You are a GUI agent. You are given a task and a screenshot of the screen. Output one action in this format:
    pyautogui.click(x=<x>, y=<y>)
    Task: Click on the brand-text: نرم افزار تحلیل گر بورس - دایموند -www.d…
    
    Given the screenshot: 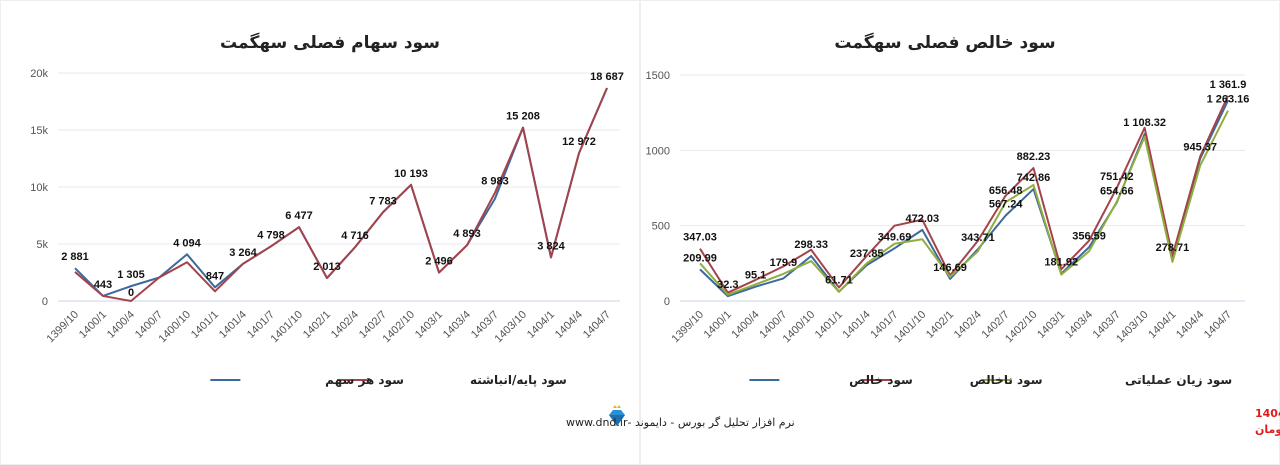 What is the action you would take?
    pyautogui.click(x=680, y=422)
    